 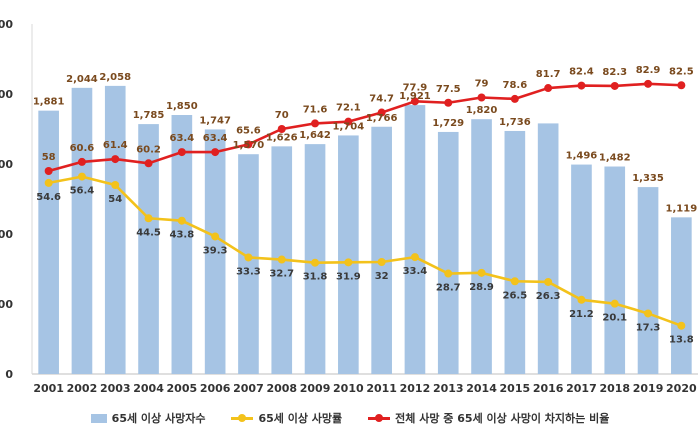 What do you see at coordinates (182, 388) in the screenshot?
I see `x-tick-label: 2005` at bounding box center [182, 388].